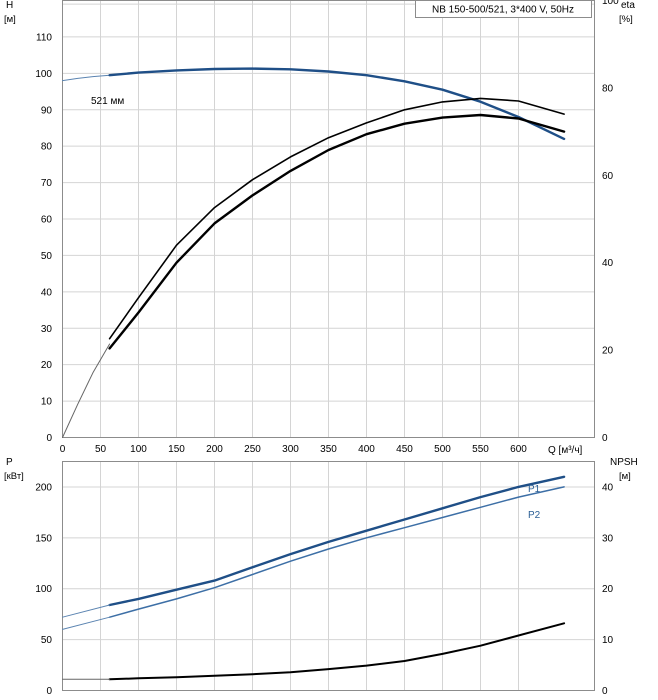  I want to click on x-tick-label: 500, so click(442, 449).